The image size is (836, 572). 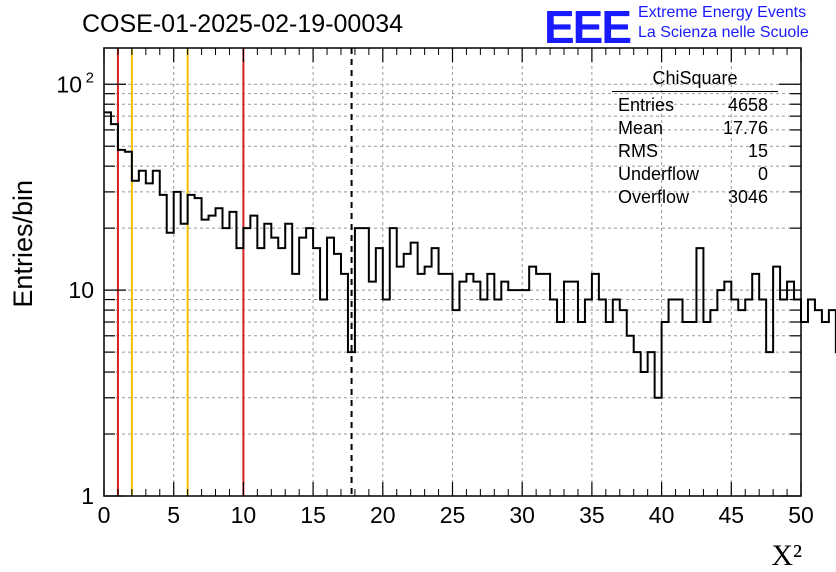 I want to click on stats-title: ChiSquare, so click(x=695, y=80).